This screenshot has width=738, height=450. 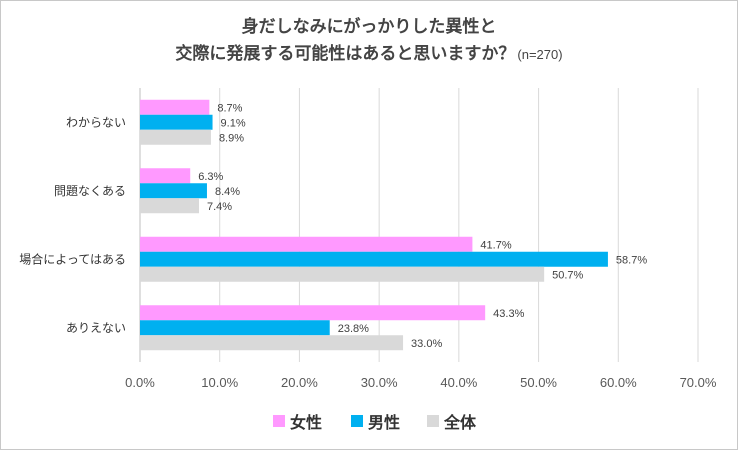 I want to click on data-label: 8.4%, so click(x=227, y=192).